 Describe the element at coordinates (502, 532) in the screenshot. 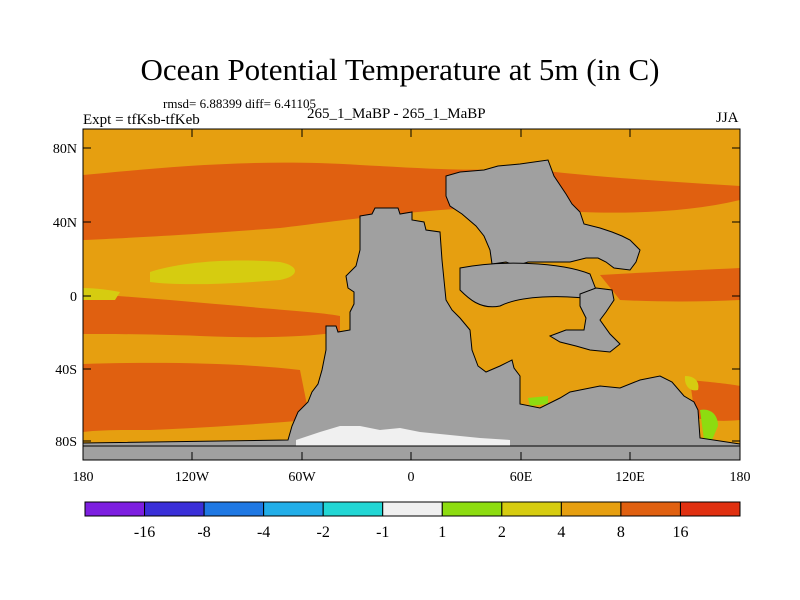

I see `colorbar-label: 2` at that location.